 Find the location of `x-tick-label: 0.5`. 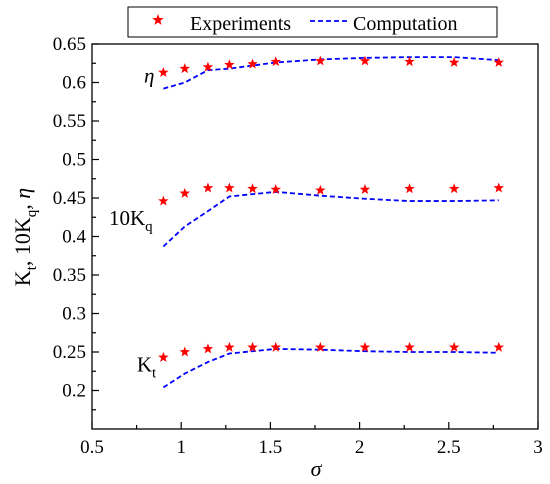

x-tick-label: 0.5 is located at coordinates (92, 447).